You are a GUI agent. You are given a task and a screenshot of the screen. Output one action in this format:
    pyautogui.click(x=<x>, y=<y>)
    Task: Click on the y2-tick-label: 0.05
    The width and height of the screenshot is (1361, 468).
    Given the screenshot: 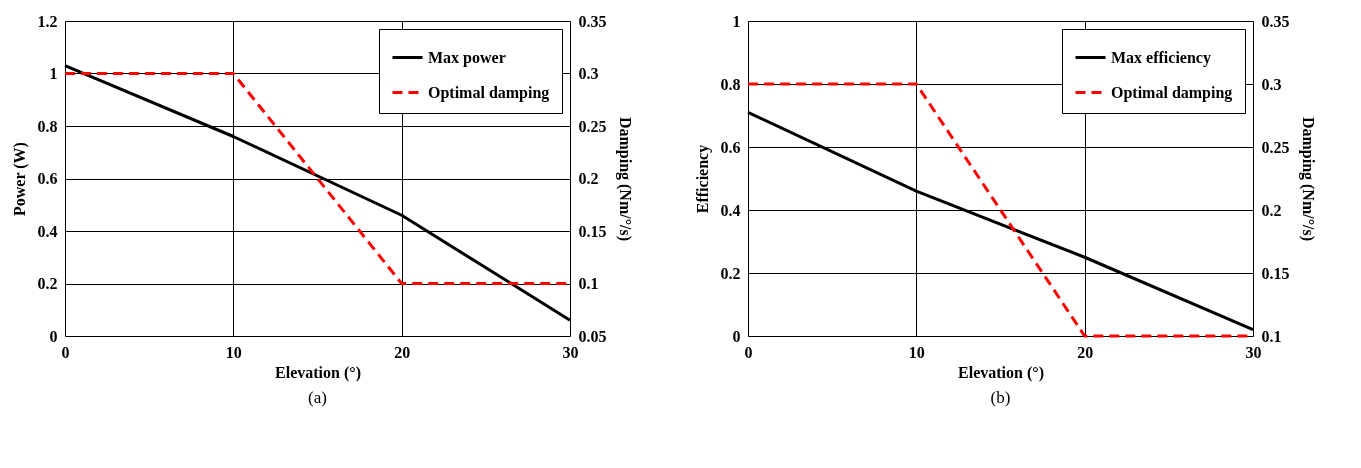 What is the action you would take?
    pyautogui.click(x=592, y=336)
    